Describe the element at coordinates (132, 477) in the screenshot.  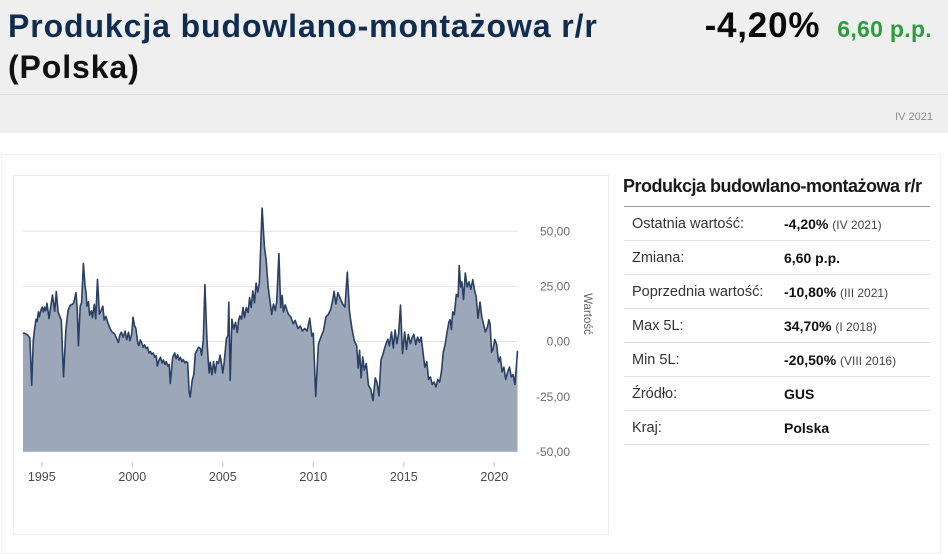
I see `svg-text: 2000` at that location.